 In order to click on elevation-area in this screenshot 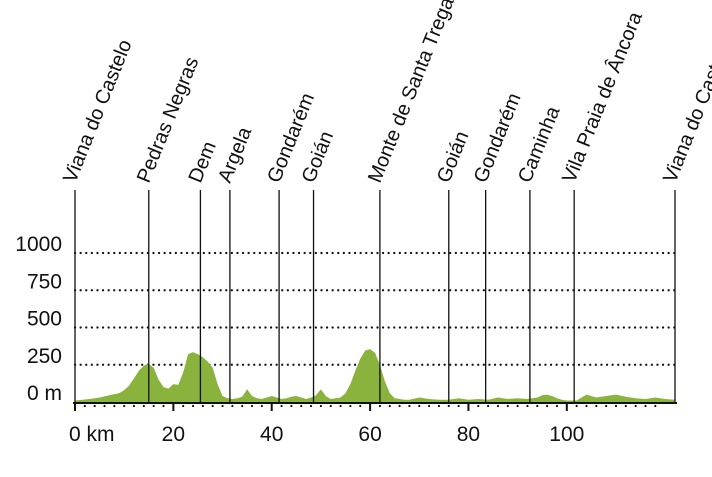, I will do `click(375, 375)`.